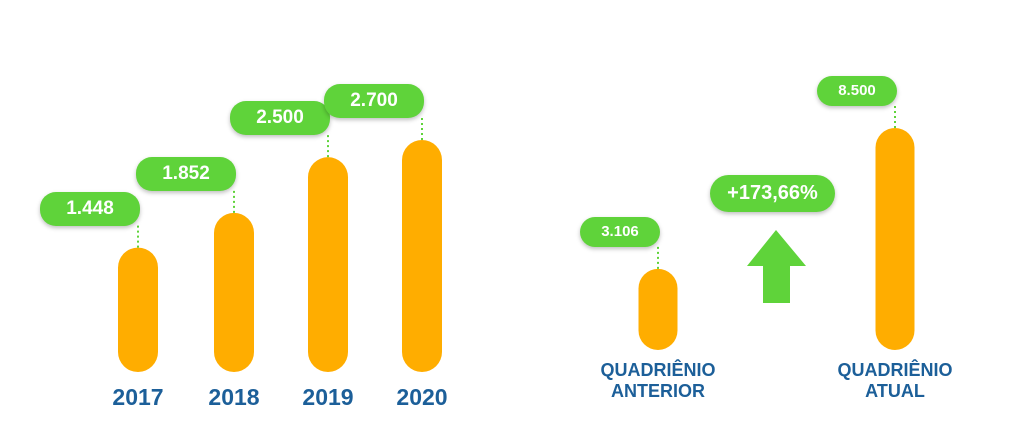 This screenshot has height=437, width=1024. I want to click on category-label: 2017, so click(138, 397).